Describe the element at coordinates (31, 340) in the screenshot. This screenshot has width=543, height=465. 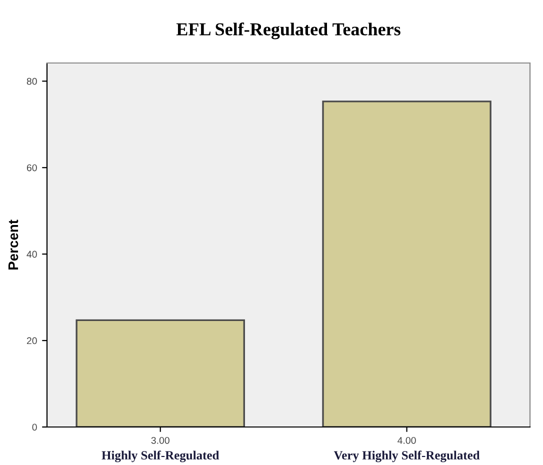
I see `y-tick-label: 20` at that location.